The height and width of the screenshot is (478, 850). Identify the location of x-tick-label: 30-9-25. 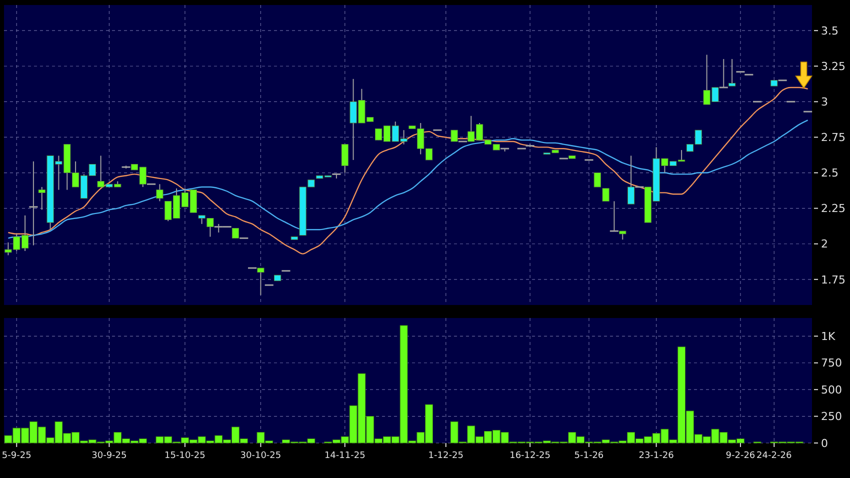
(109, 456).